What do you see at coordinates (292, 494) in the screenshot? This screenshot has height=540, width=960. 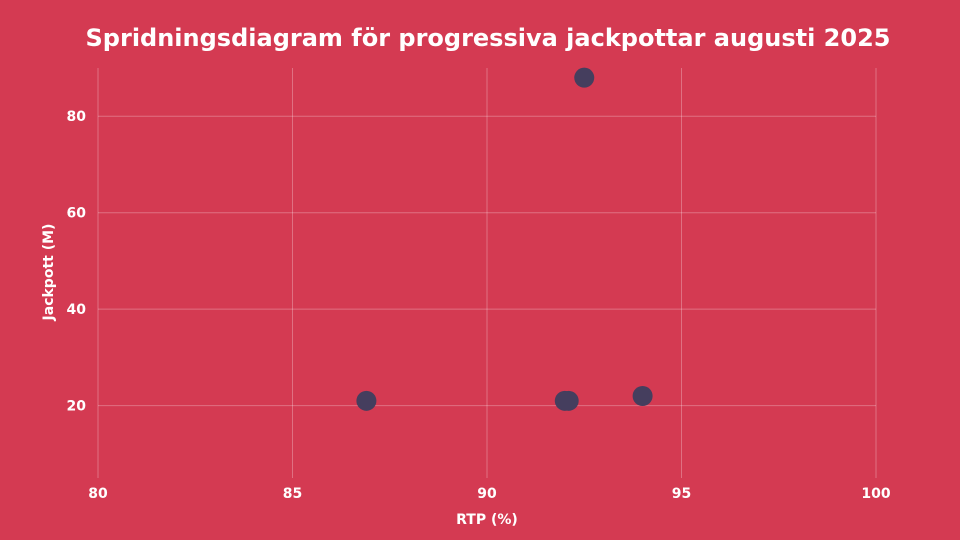 I see `x-tick-label-1: 85` at bounding box center [292, 494].